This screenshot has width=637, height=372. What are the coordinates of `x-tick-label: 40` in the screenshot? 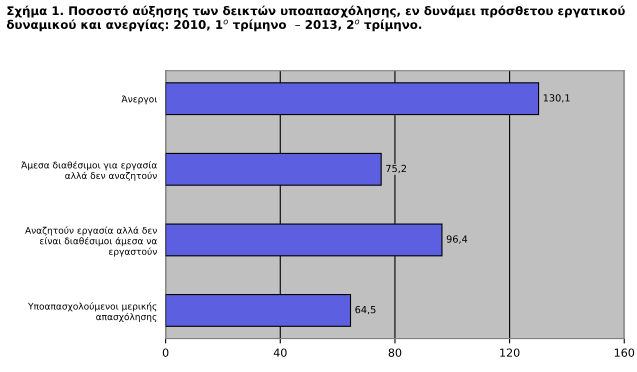 It's located at (280, 352).